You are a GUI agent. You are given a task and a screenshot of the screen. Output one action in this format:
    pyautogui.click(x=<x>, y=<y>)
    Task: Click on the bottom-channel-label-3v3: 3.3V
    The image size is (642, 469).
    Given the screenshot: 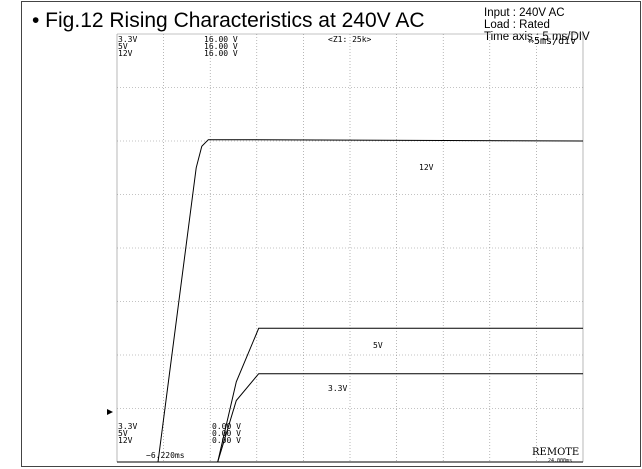 What is the action you would take?
    pyautogui.click(x=127, y=426)
    